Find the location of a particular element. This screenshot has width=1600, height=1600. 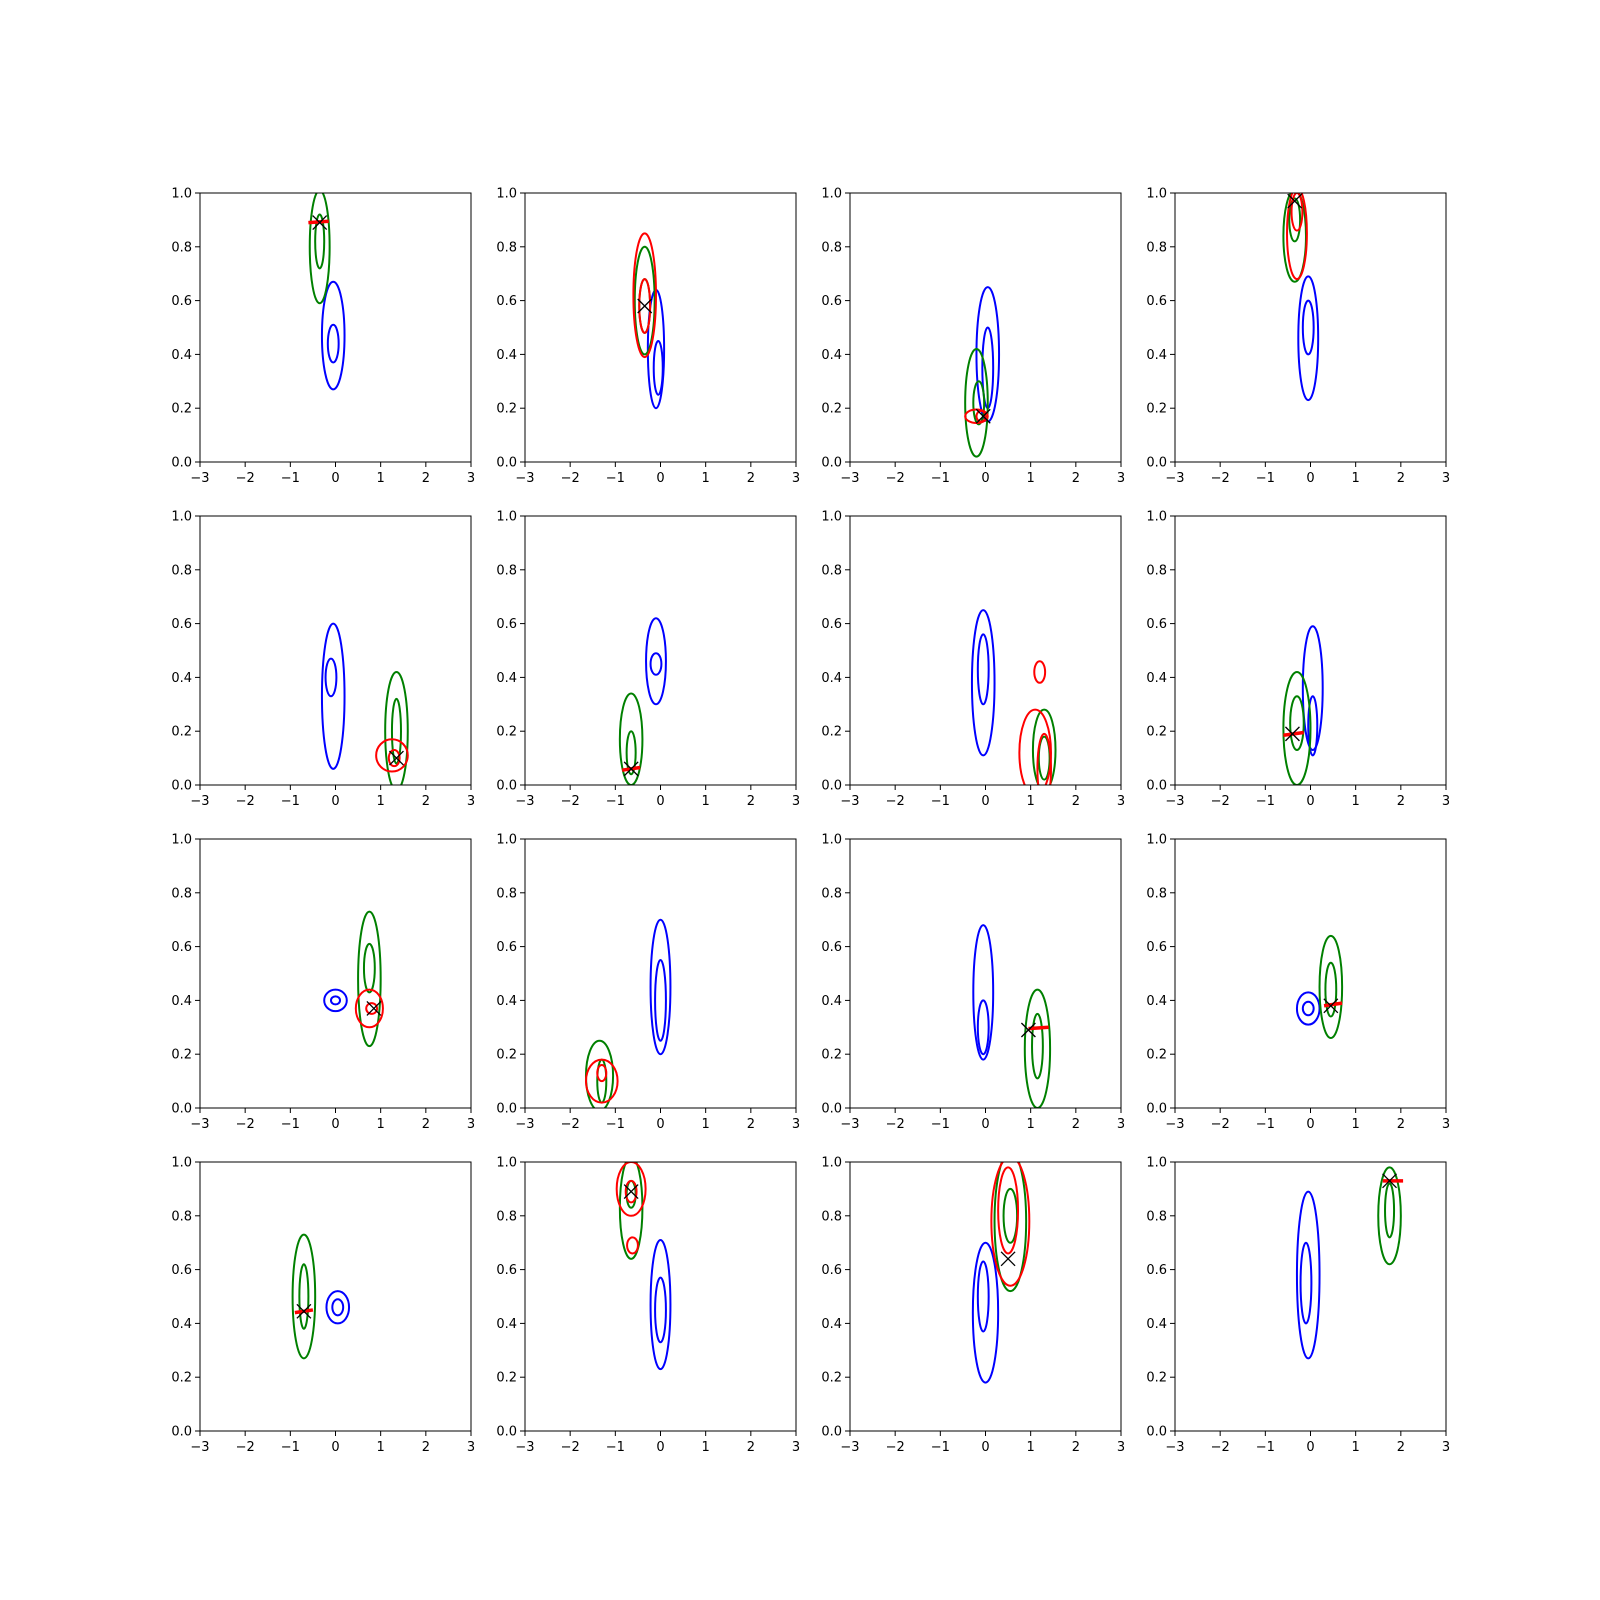

subplot-10: −3 −2 −1 0 1 2 3 0.0 0.2 0.4 0.6 0.8 1.0 is located at coordinates (648, 983).